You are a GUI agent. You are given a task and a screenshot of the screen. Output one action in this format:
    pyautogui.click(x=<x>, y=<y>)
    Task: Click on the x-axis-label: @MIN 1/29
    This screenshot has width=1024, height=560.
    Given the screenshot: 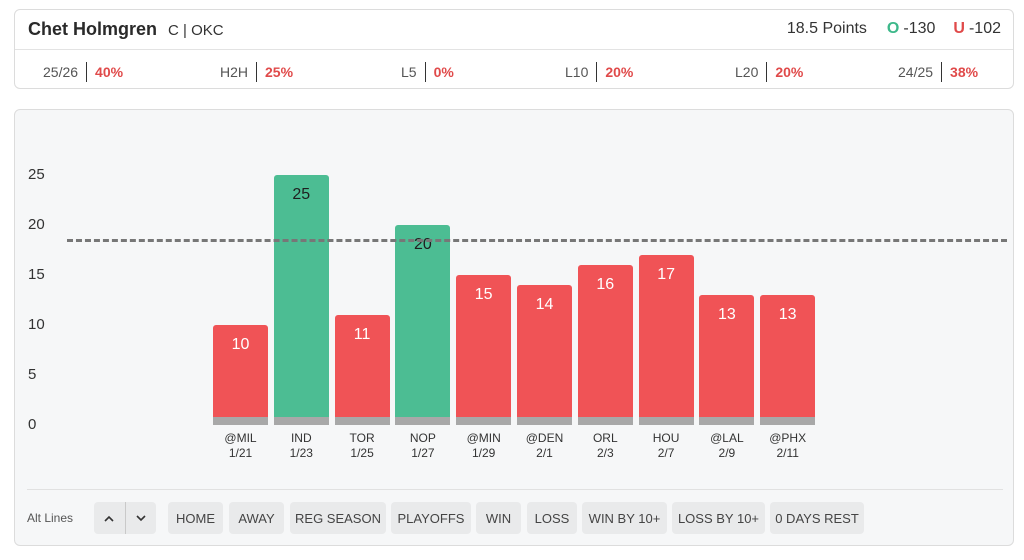 What is the action you would take?
    pyautogui.click(x=484, y=446)
    